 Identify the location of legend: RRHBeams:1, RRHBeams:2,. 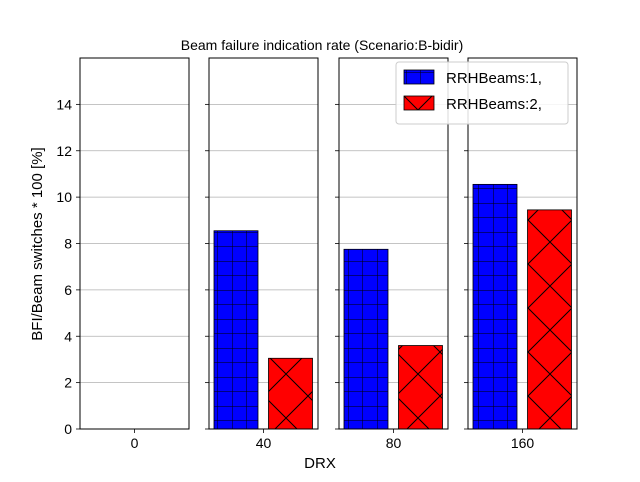
(482, 93).